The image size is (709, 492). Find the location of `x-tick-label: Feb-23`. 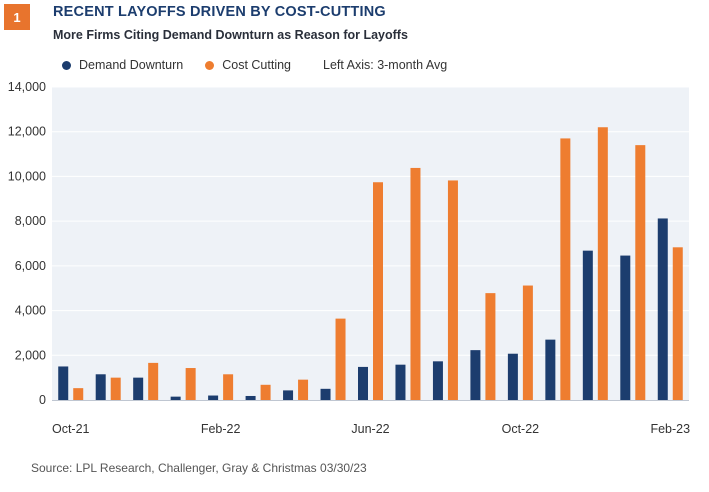

x-tick-label: Feb-23 is located at coordinates (670, 429).